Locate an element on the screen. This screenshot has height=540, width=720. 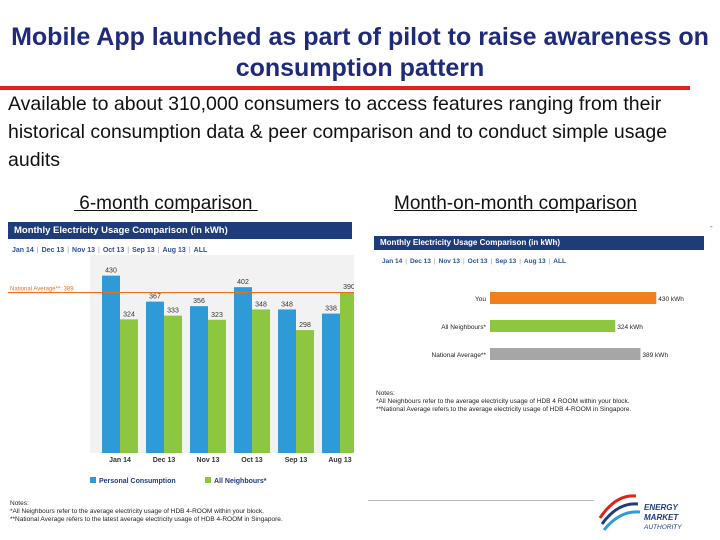
right-note-0: Notes: is located at coordinates (385, 393).